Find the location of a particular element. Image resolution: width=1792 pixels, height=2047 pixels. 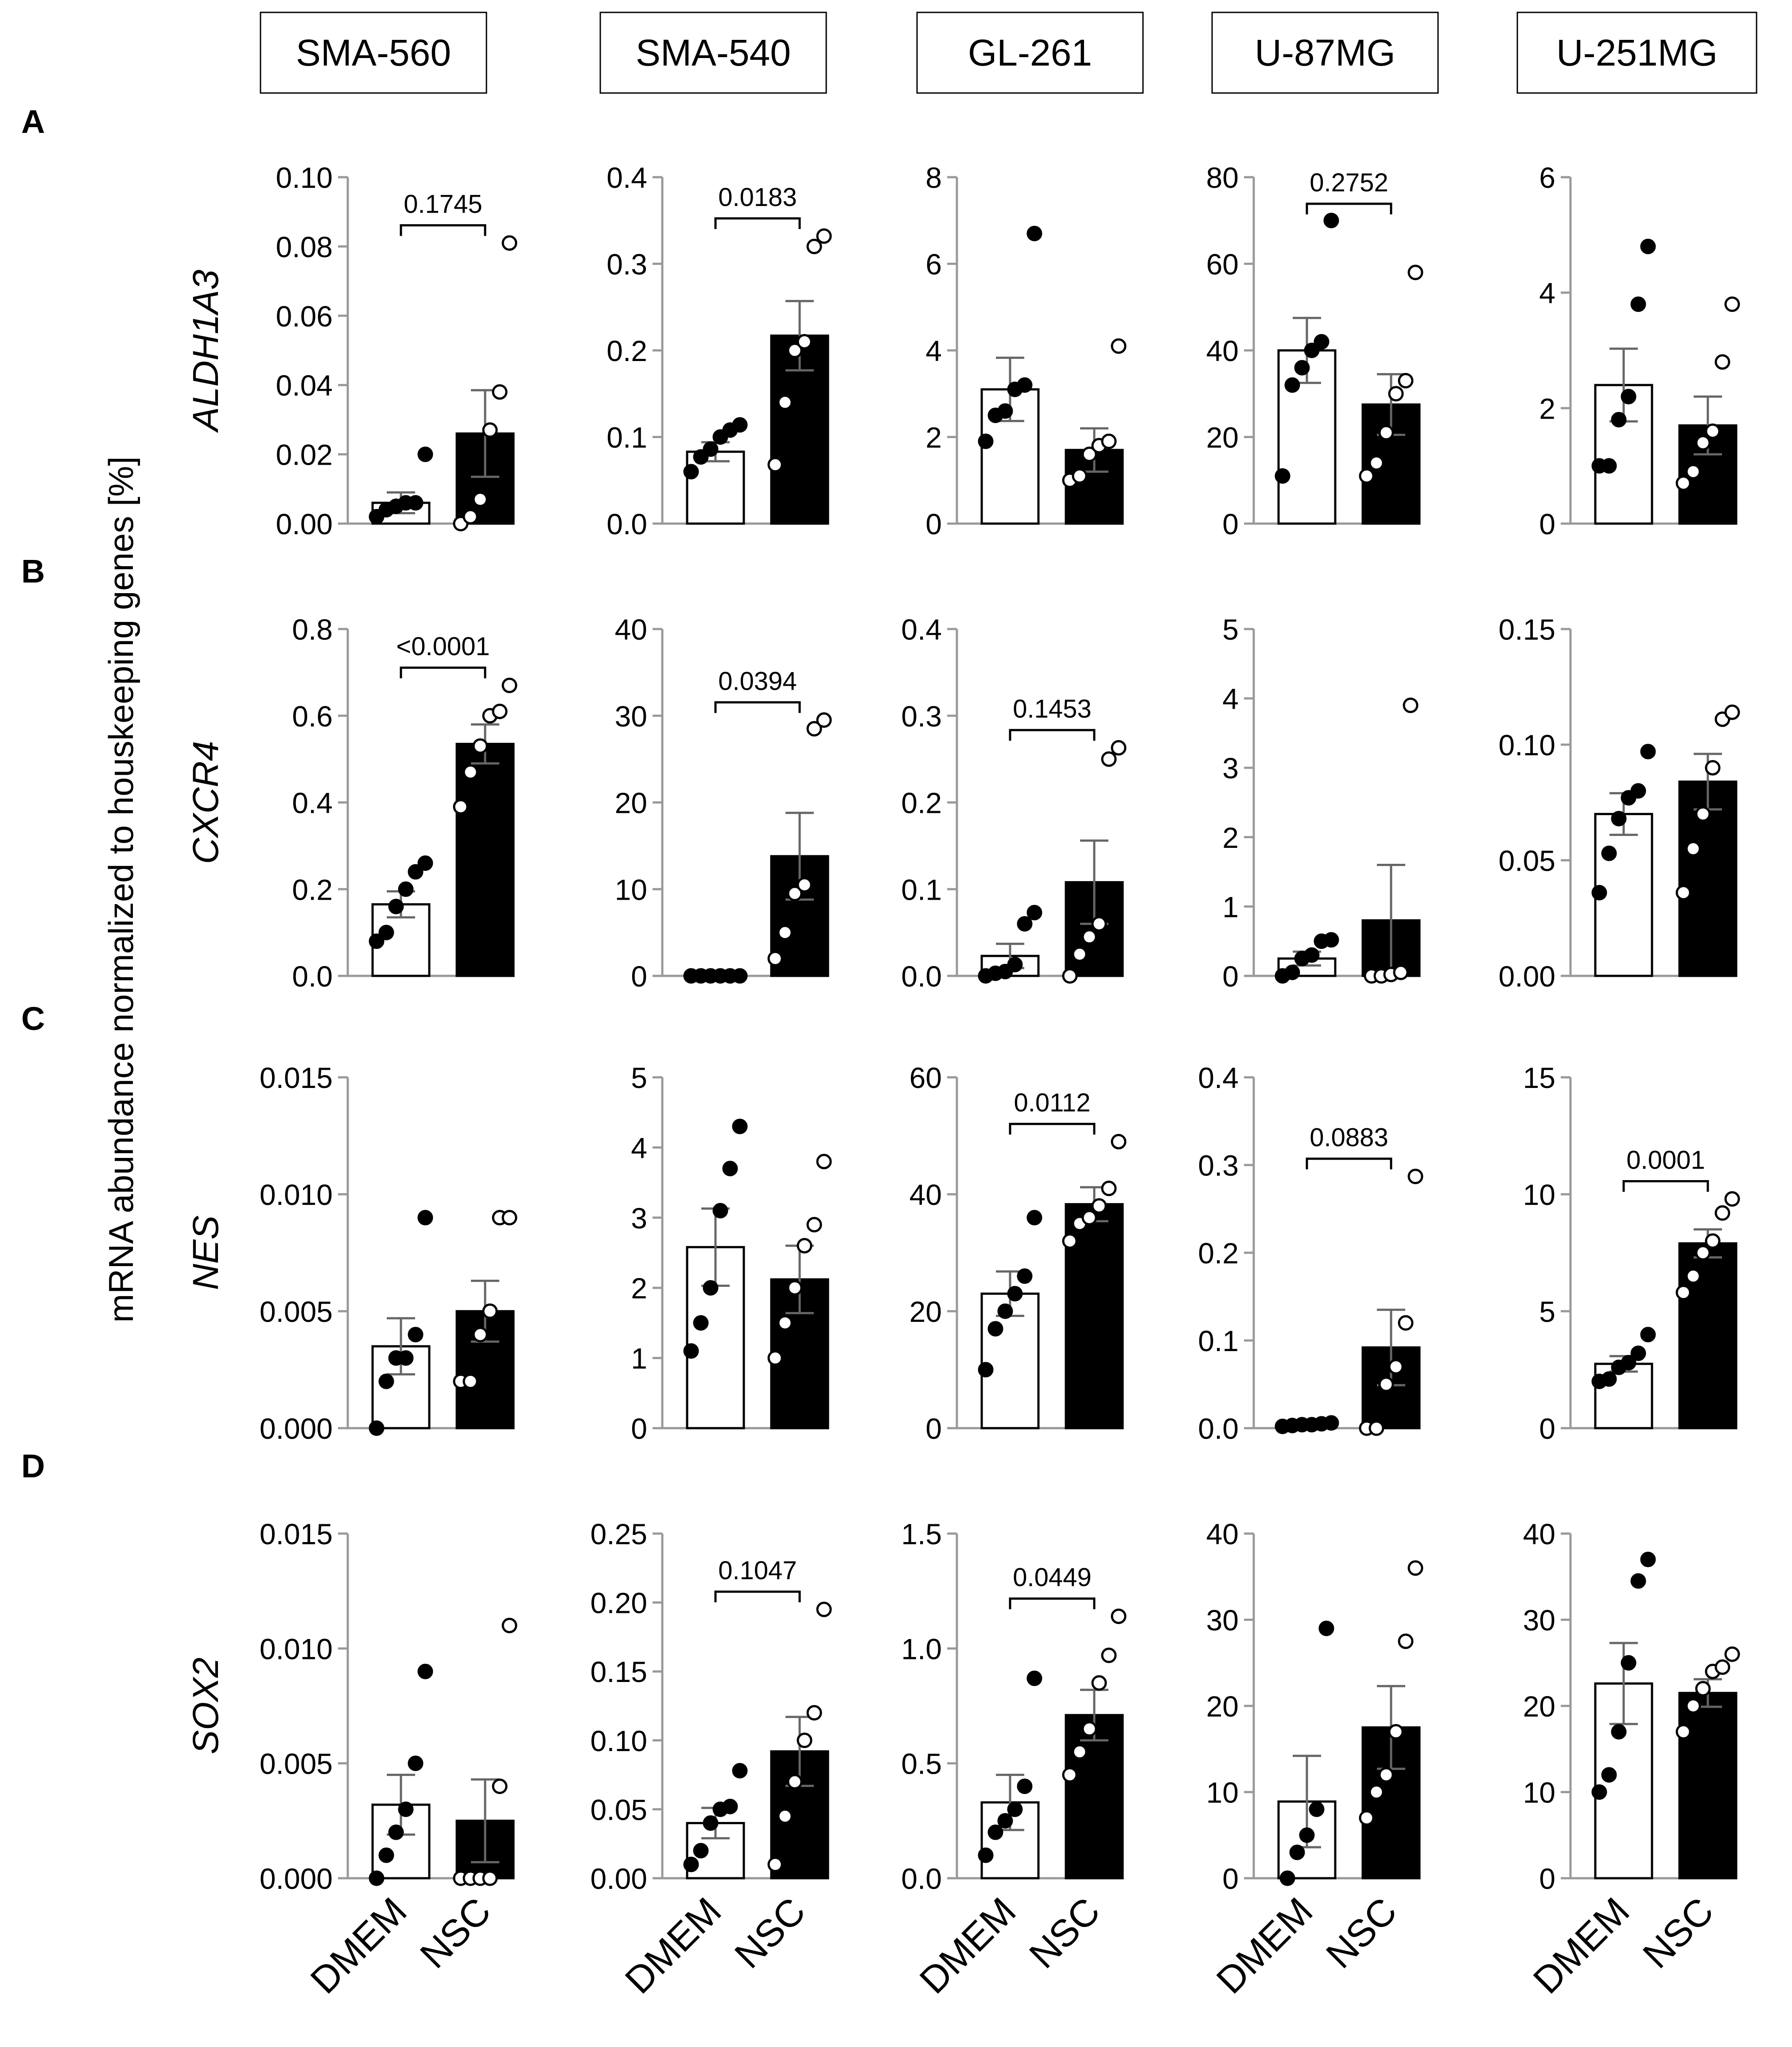

y-tick-label: 0.4 is located at coordinates (921, 629).